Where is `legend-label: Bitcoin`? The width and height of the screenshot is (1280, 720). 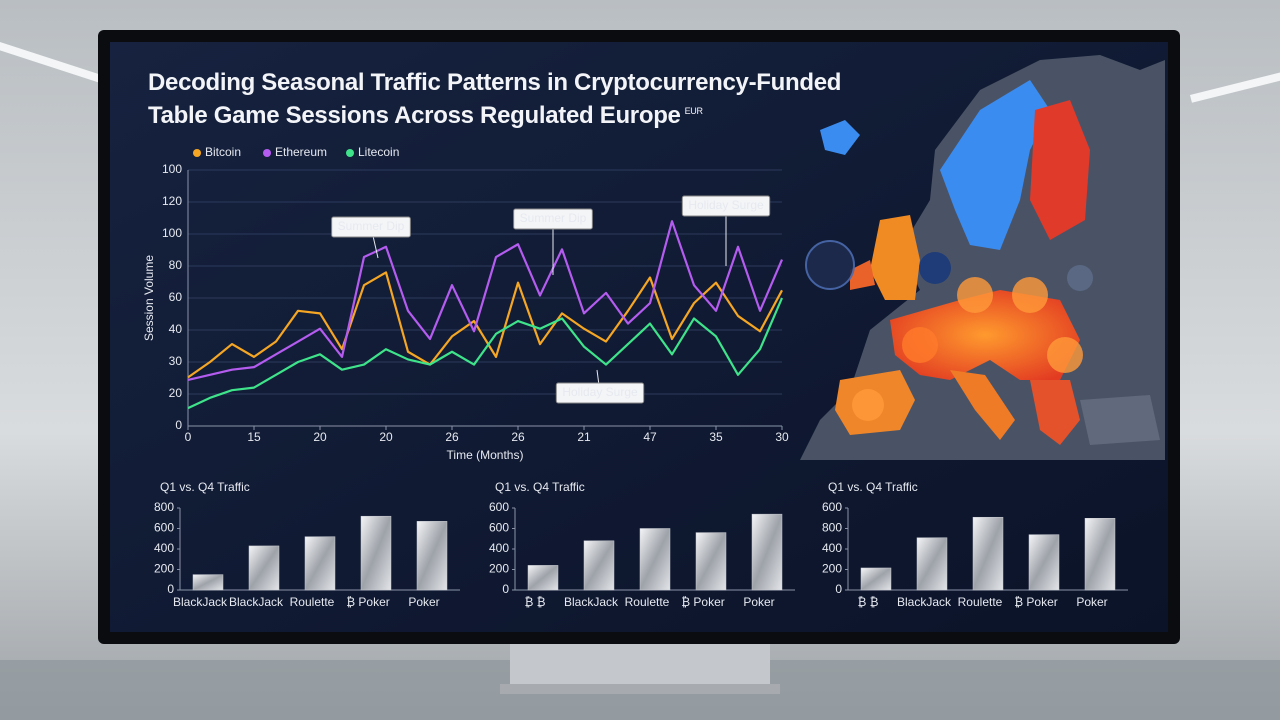
legend-label: Bitcoin is located at coordinates (223, 152).